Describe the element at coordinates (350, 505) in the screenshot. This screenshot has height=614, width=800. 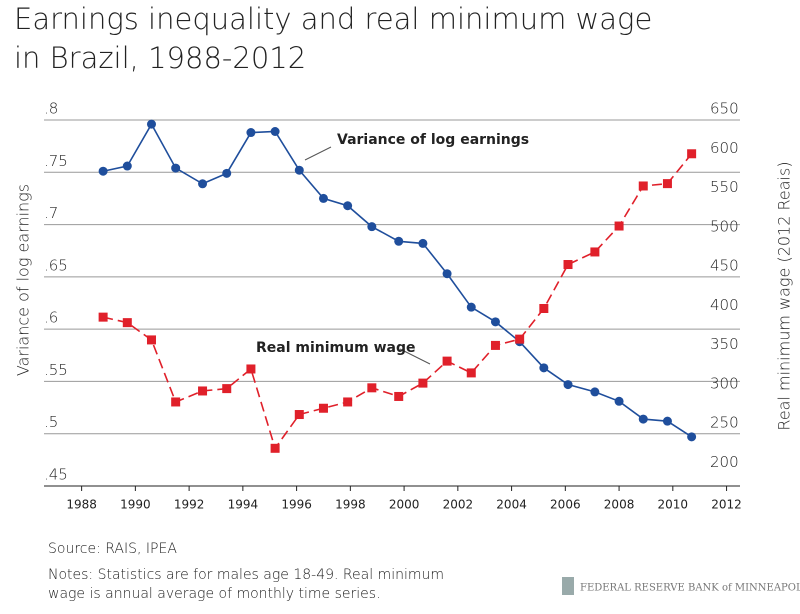
I see `x-tick-label: 1998` at that location.